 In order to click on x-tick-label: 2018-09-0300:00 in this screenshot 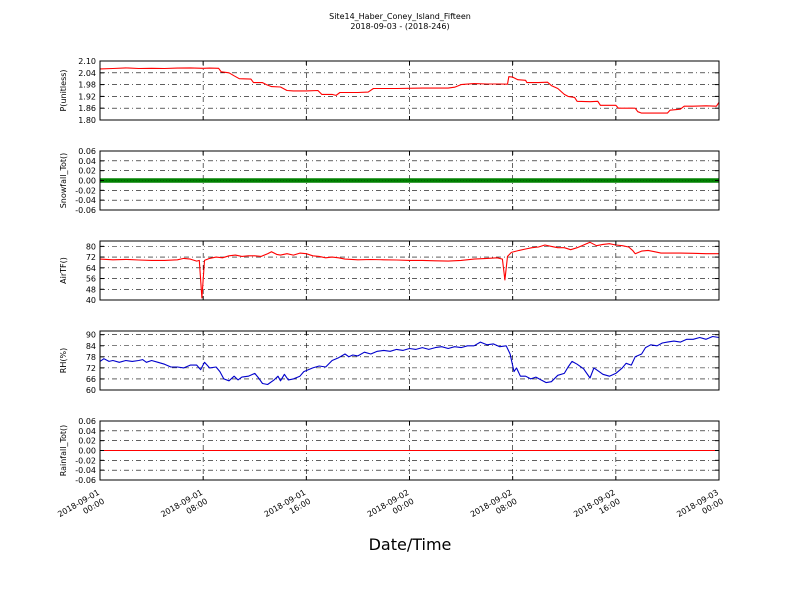, I will do `click(700, 508)`.